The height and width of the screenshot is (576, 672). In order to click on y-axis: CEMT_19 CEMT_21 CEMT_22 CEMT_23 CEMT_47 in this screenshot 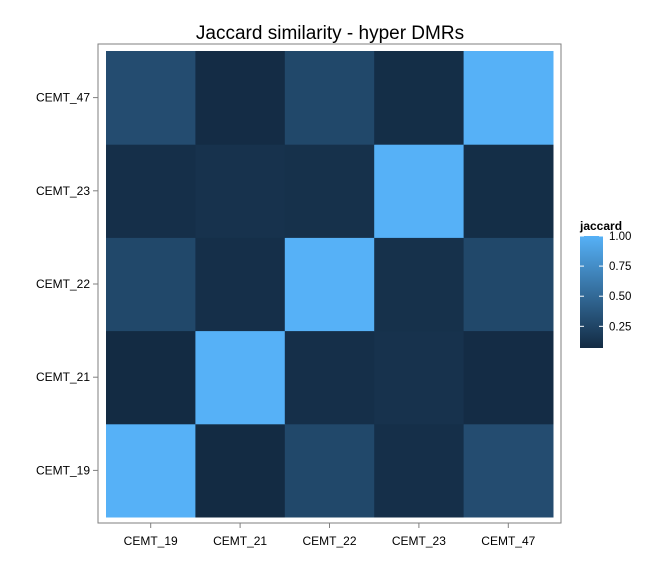, I will do `click(67, 284)`.